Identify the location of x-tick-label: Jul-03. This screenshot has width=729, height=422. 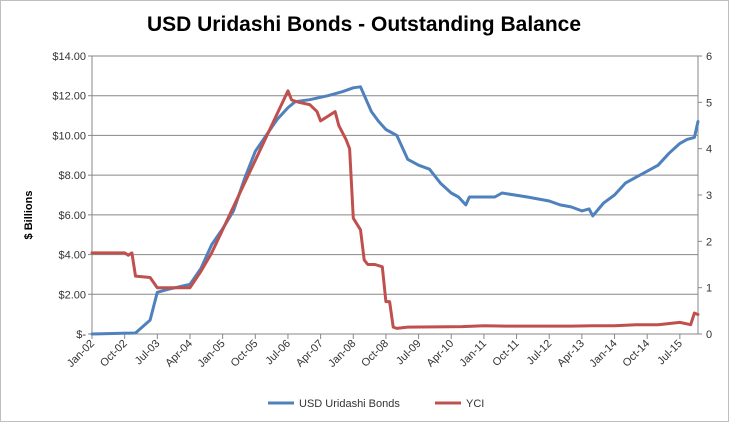
(148, 353).